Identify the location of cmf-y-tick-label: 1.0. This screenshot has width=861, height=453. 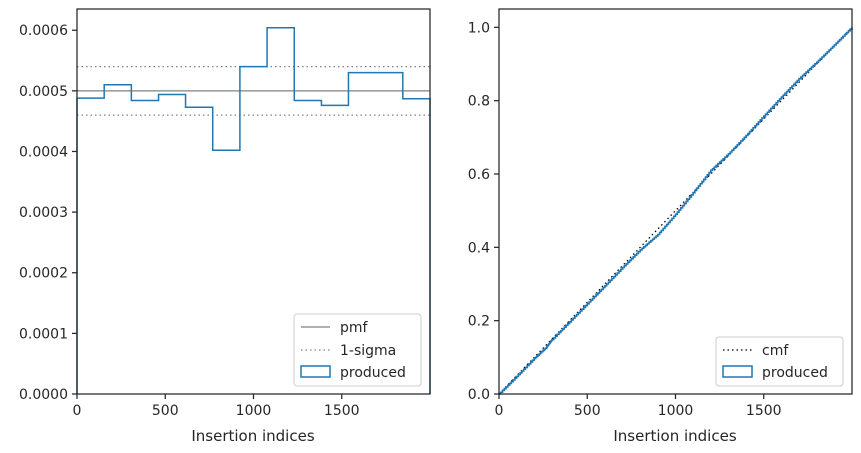
(479, 28).